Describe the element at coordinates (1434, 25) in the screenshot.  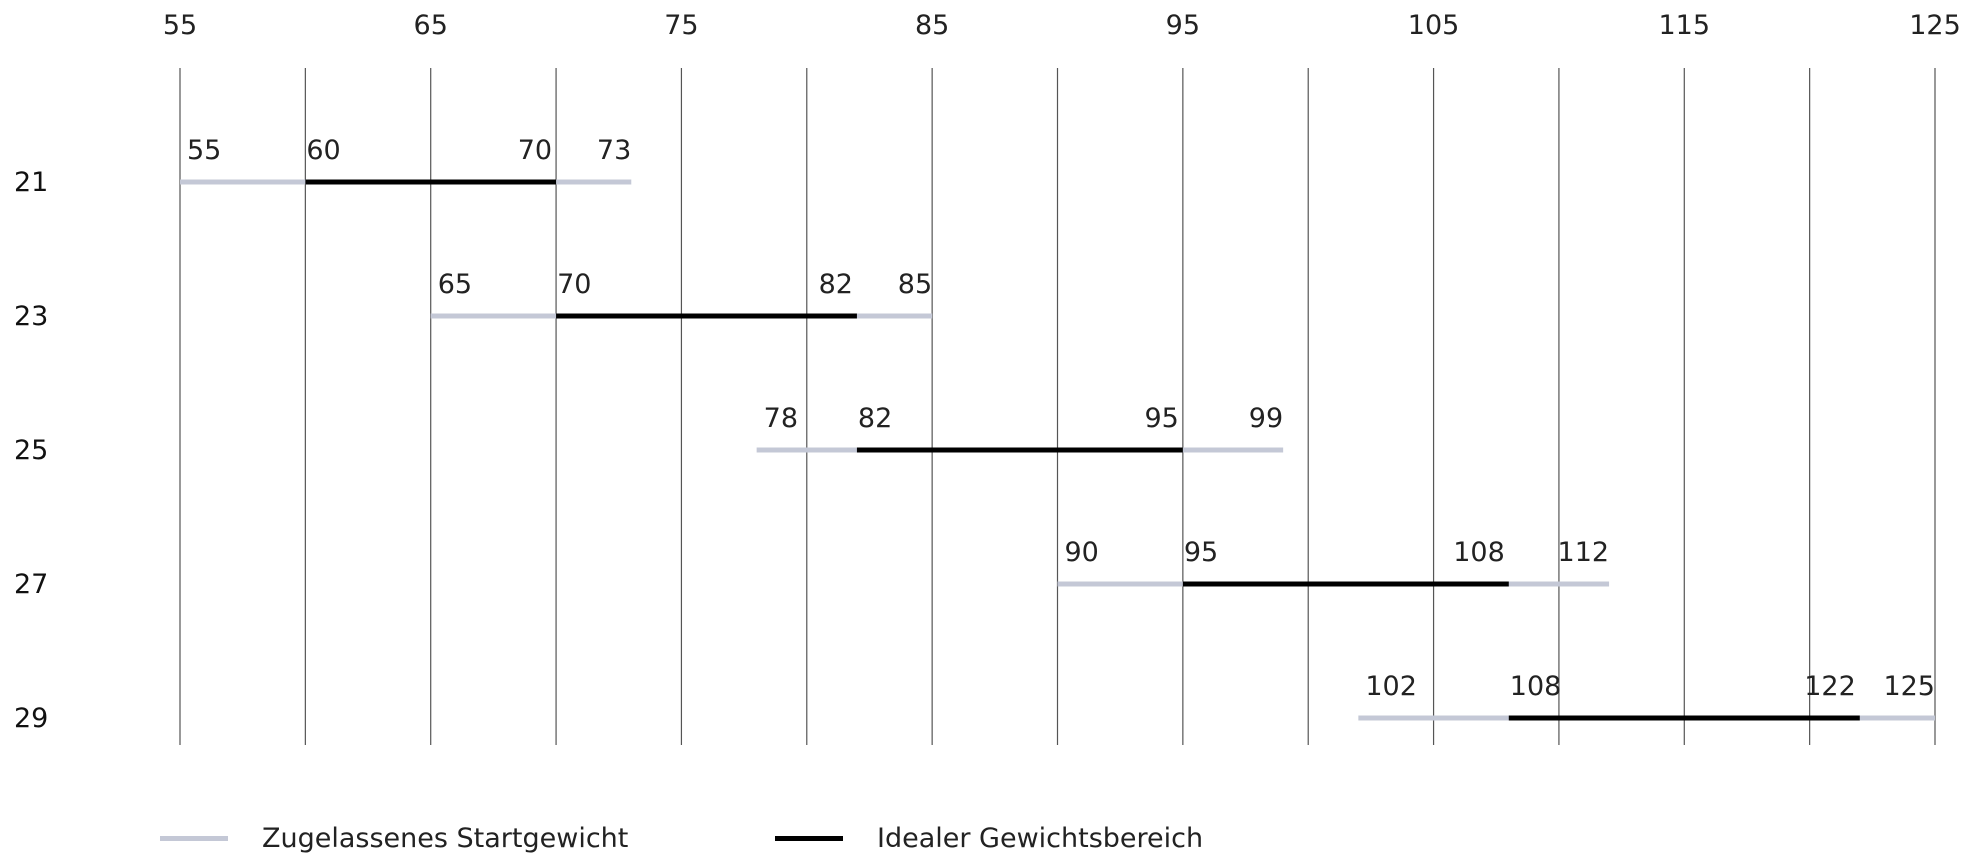
I see `x-tick-label: 105` at that location.